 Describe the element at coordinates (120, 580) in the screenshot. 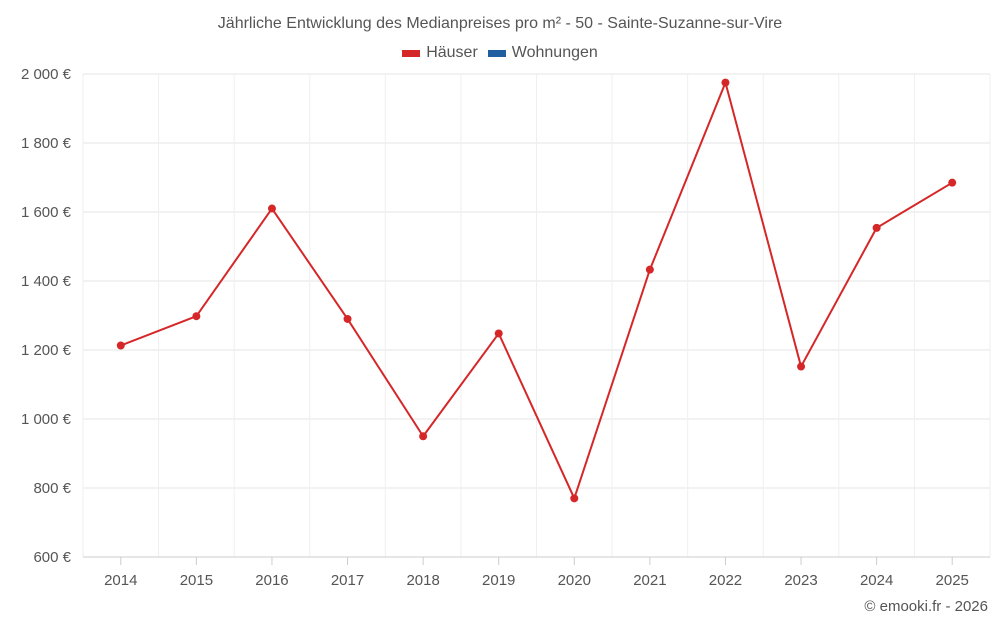

I see `x-tick-label: 2014` at that location.